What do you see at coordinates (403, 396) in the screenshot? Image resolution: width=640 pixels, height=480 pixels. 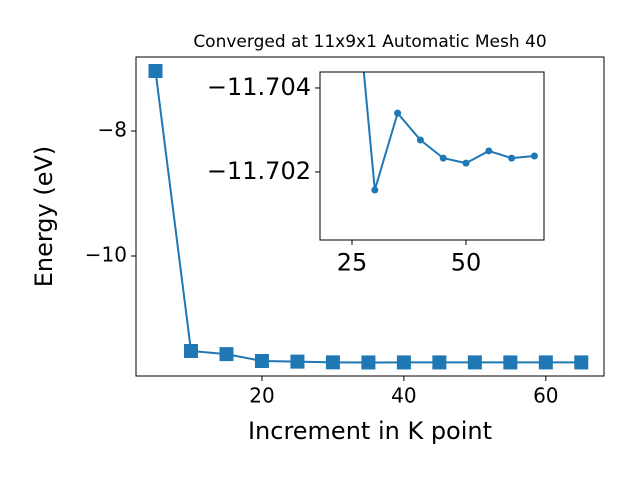 I see `x-tick-label: 40` at bounding box center [403, 396].